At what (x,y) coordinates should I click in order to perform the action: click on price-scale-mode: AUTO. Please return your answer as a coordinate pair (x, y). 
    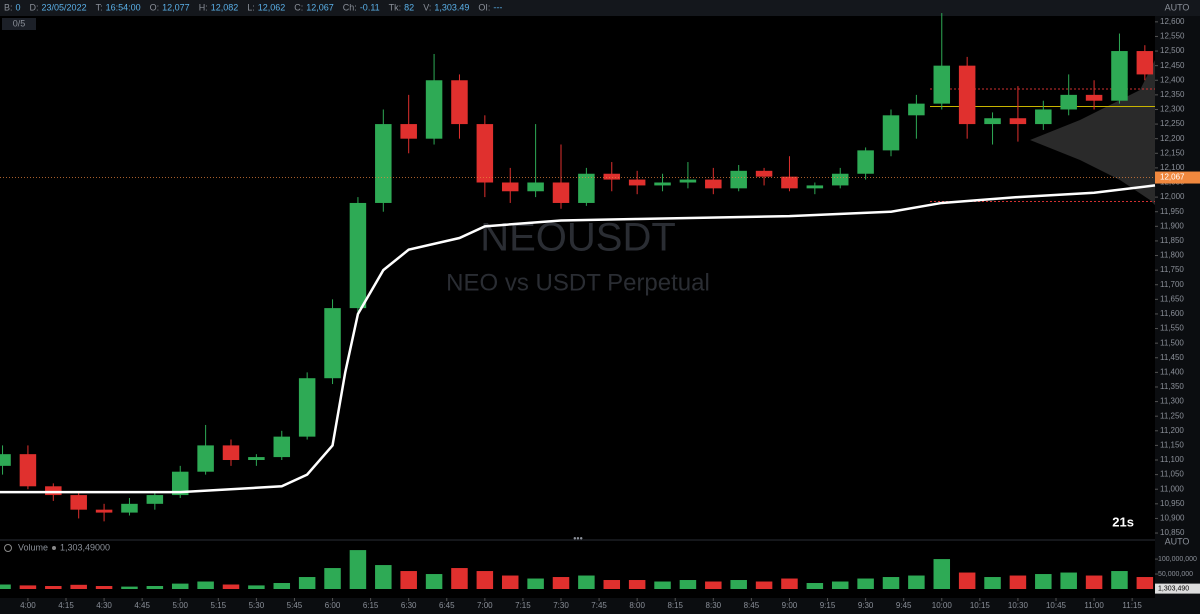
    Looking at the image, I should click on (1177, 7).